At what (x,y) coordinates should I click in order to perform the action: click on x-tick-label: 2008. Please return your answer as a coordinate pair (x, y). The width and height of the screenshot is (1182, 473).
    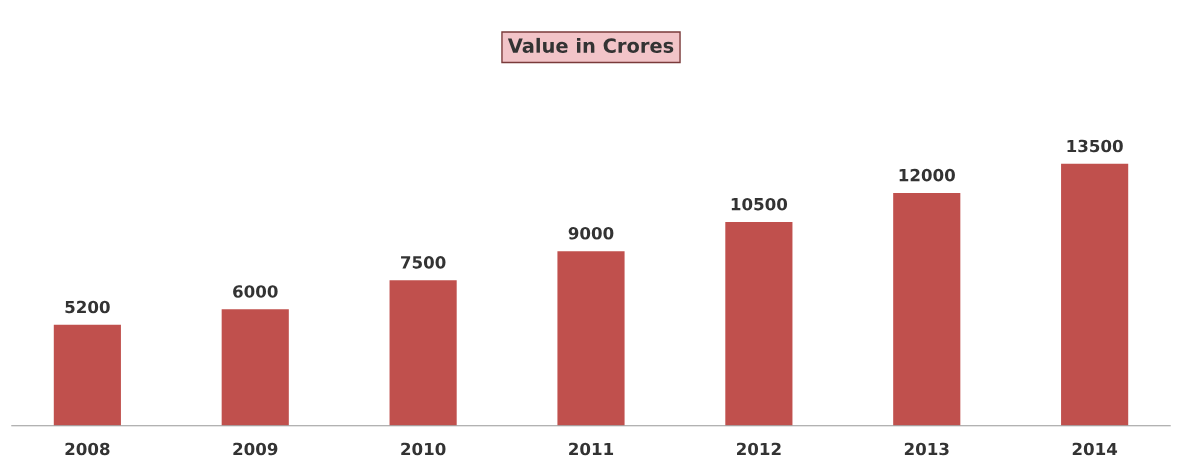
    Looking at the image, I should click on (87, 449).